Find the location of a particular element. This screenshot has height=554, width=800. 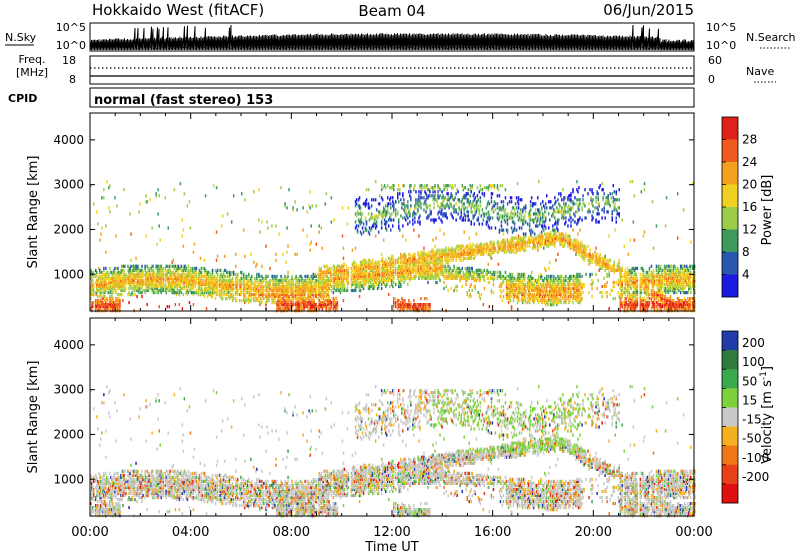

beam-title: Beam 04 is located at coordinates (391, 11).